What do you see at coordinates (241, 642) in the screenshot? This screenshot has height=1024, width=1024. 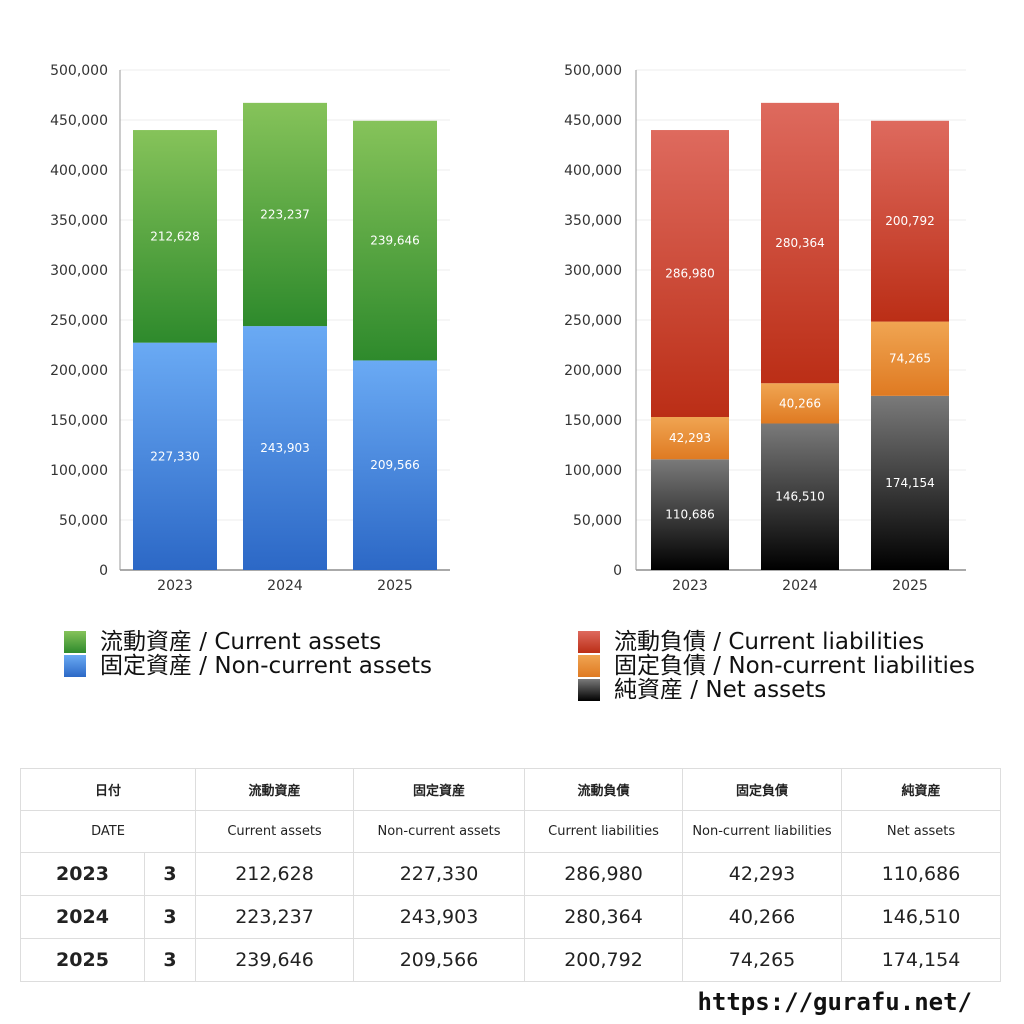 I see `legend-label: 流動資産 / Current assets` at bounding box center [241, 642].